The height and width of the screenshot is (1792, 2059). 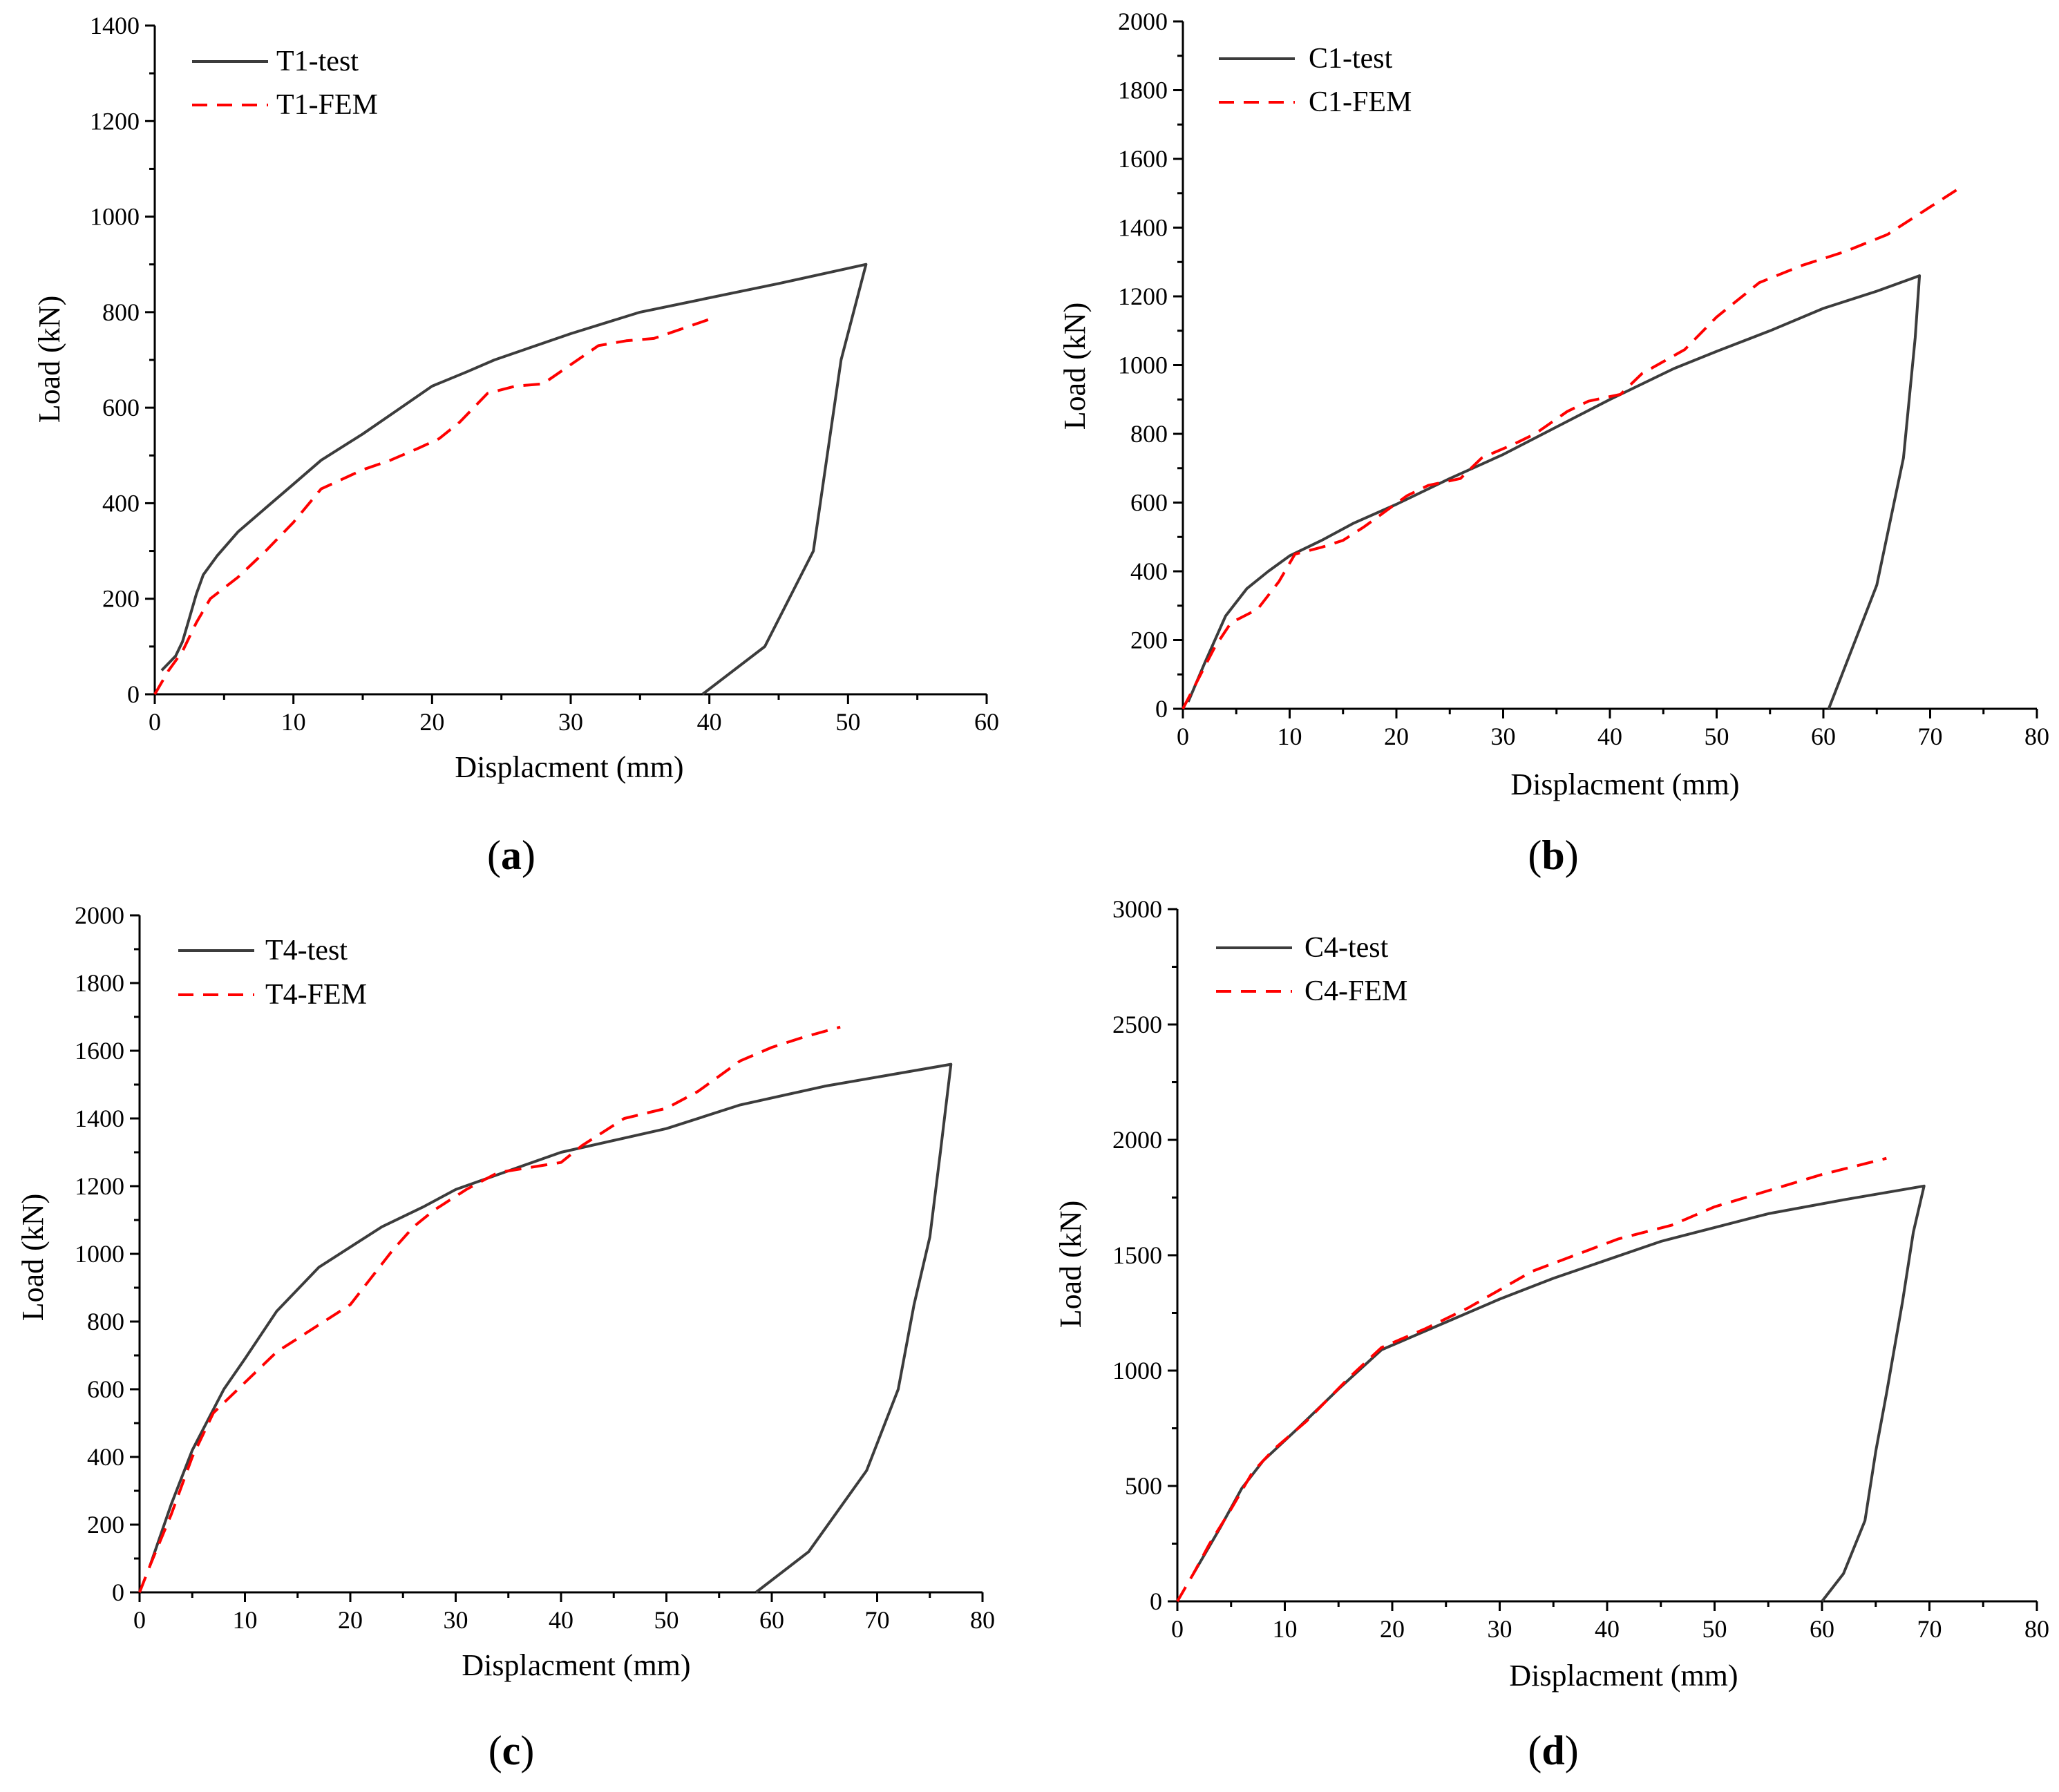 I want to click on y-tick-label: 500, so click(x=1143, y=1486).